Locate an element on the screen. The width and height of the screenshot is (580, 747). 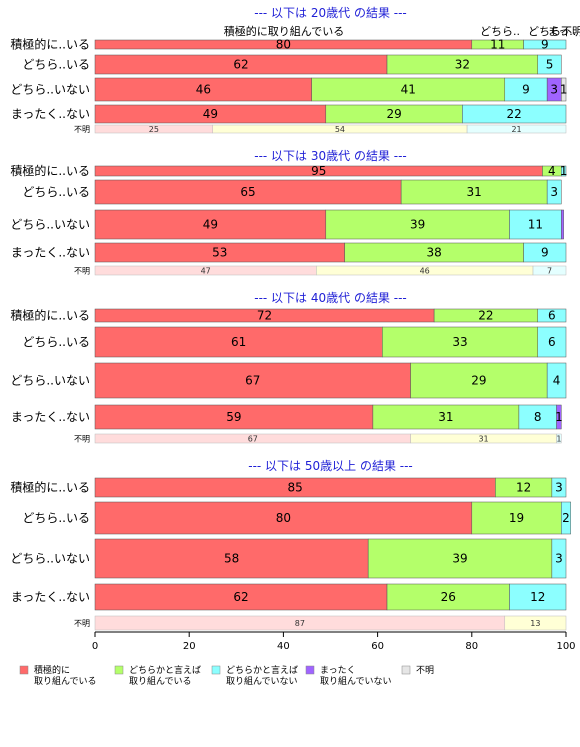
data-label: 59 is located at coordinates (233, 417).